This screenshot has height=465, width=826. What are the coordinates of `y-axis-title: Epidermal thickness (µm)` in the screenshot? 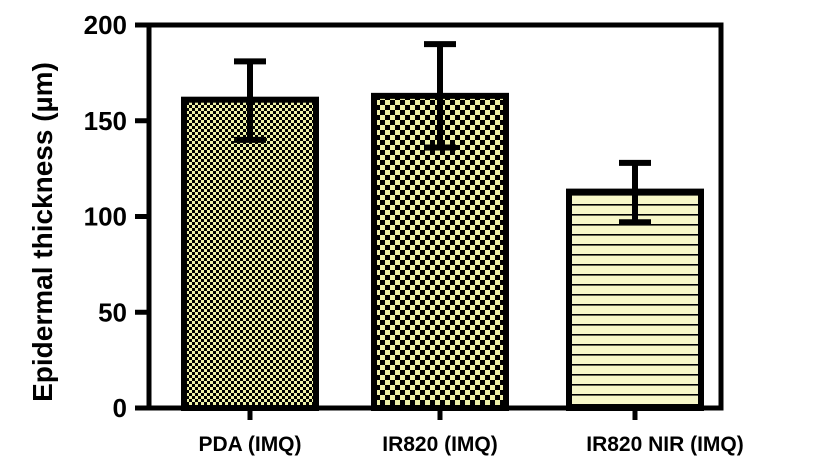 It's located at (42, 232).